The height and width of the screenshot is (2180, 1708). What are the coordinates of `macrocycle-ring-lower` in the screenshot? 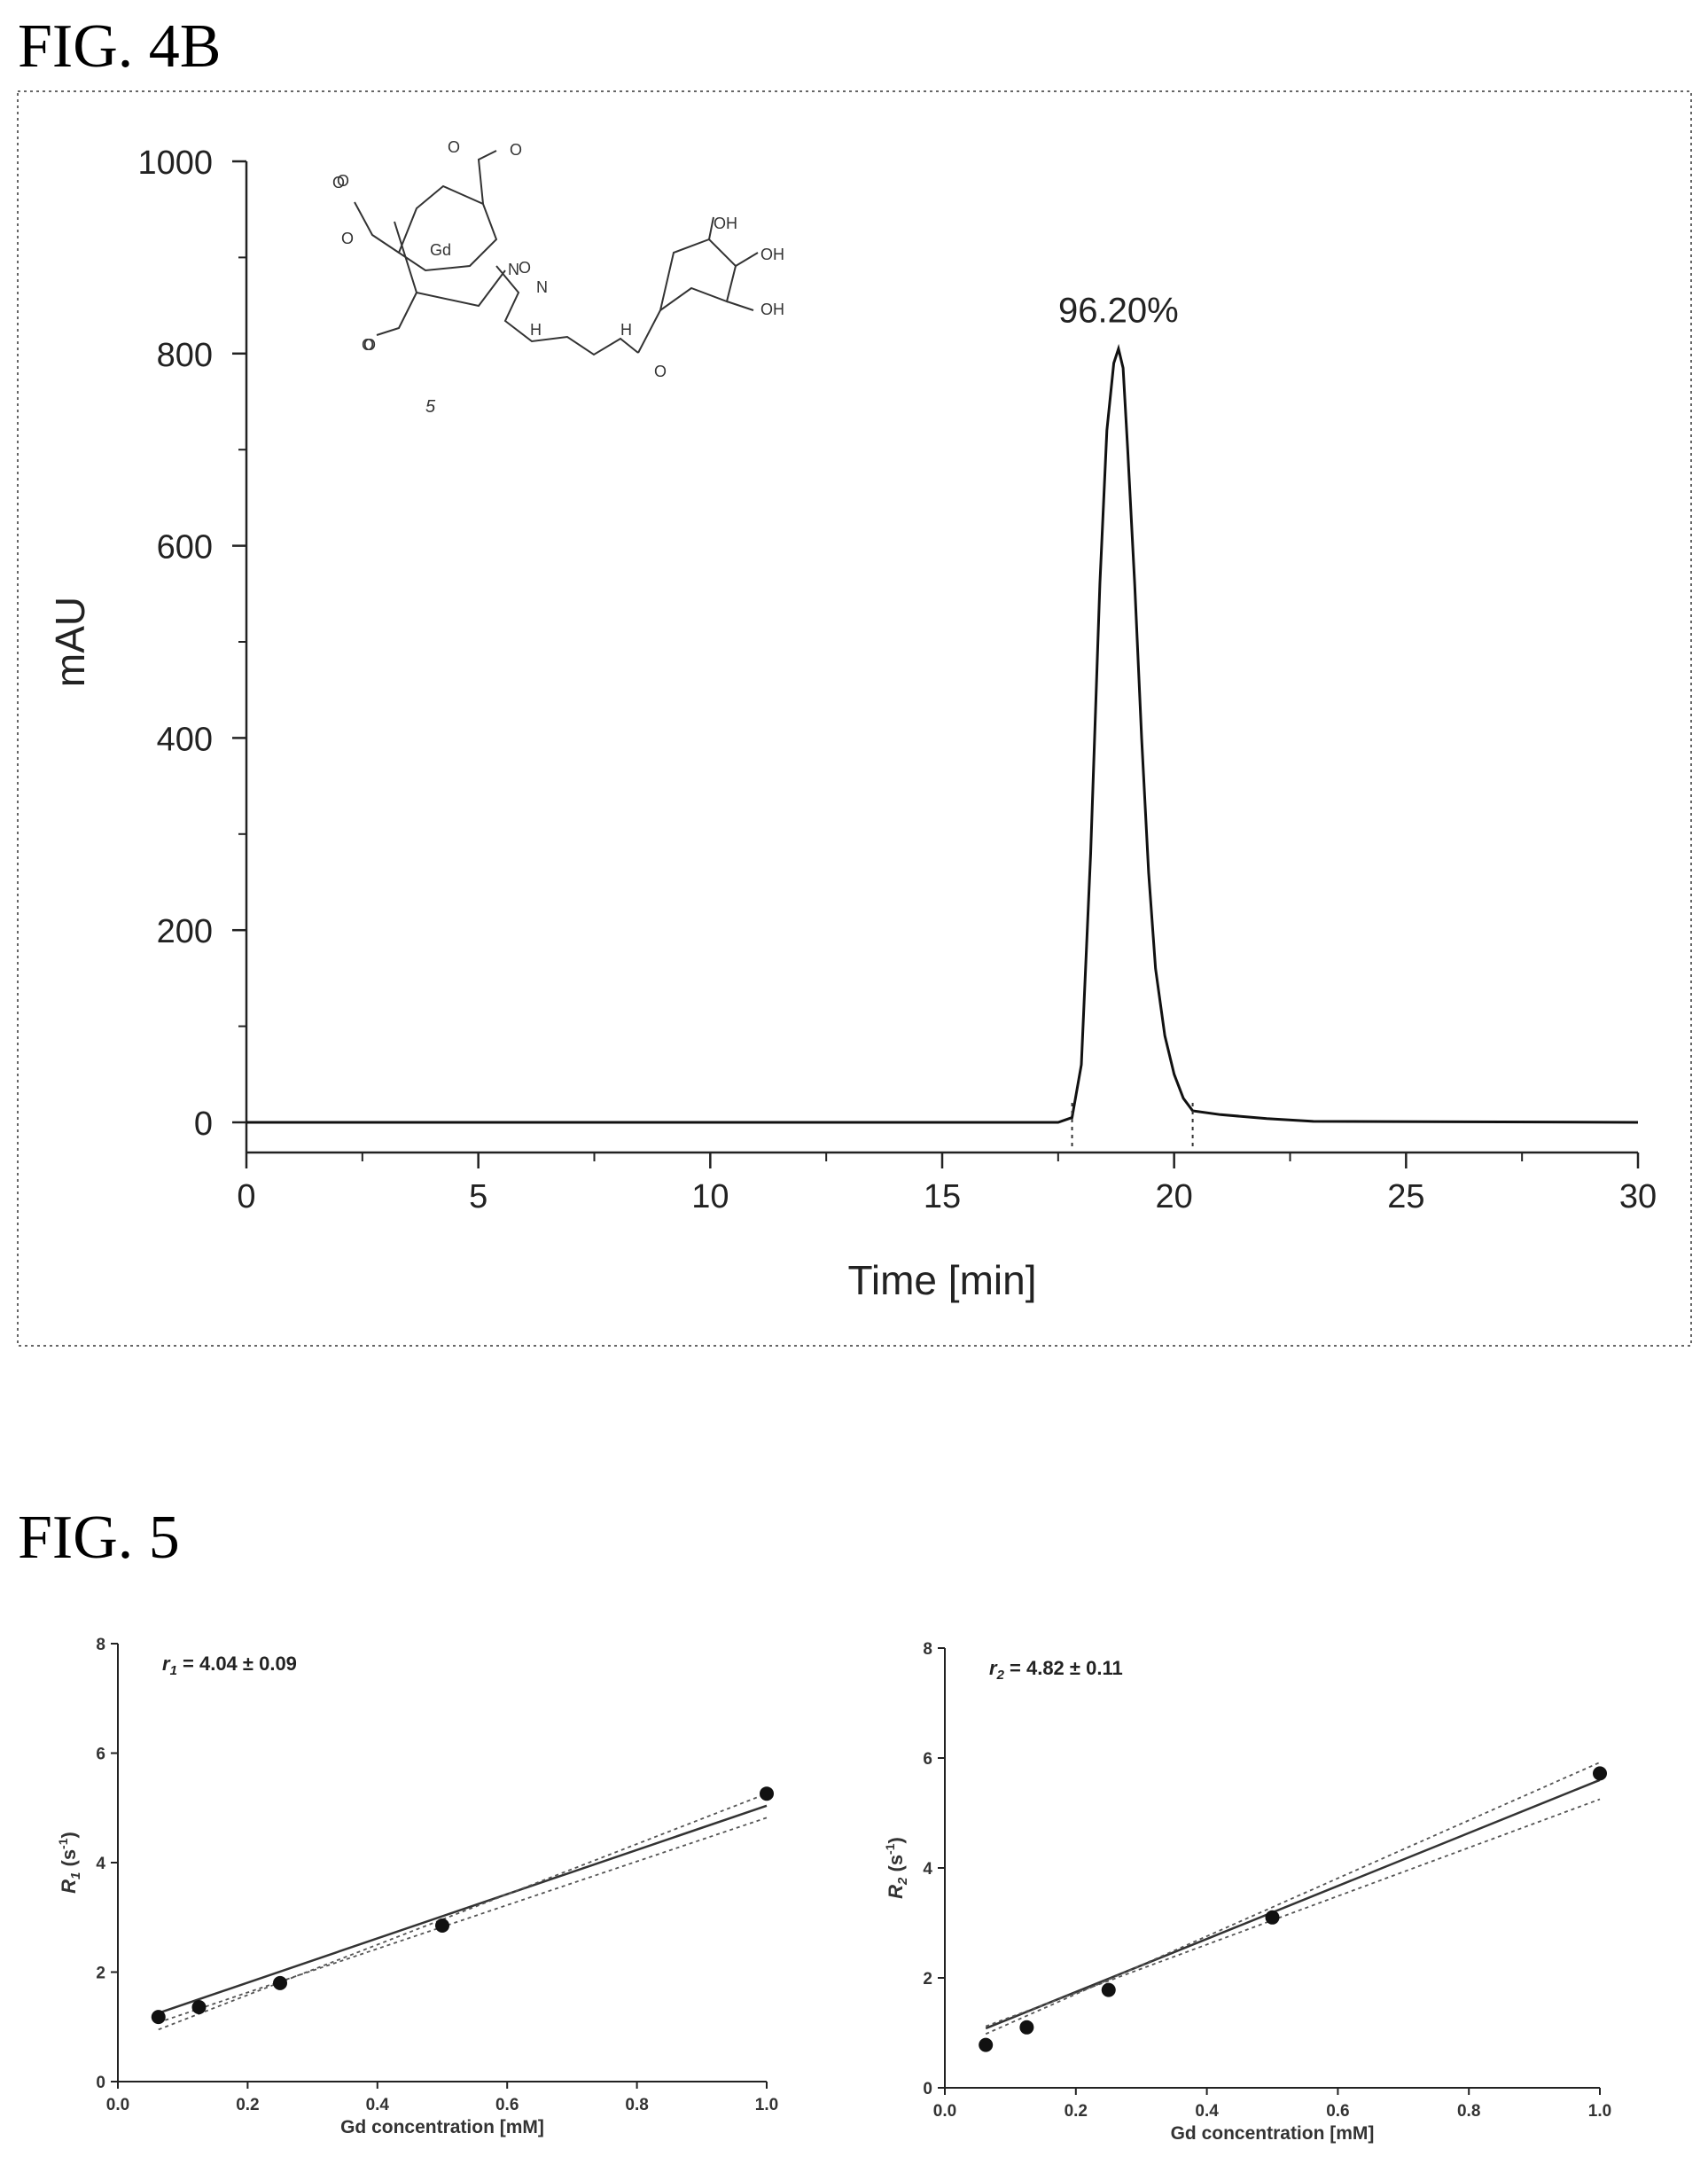 It's located at (450, 264).